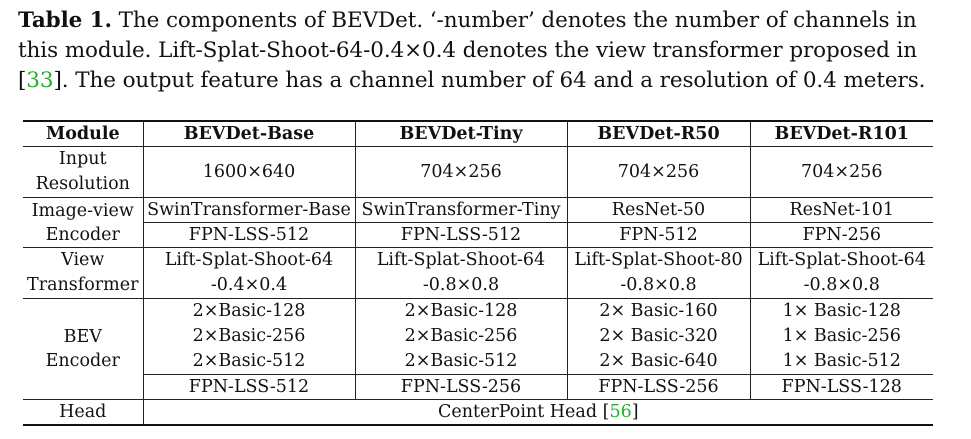 This screenshot has height=439, width=971. I want to click on row-label-head: Head, so click(83, 412).